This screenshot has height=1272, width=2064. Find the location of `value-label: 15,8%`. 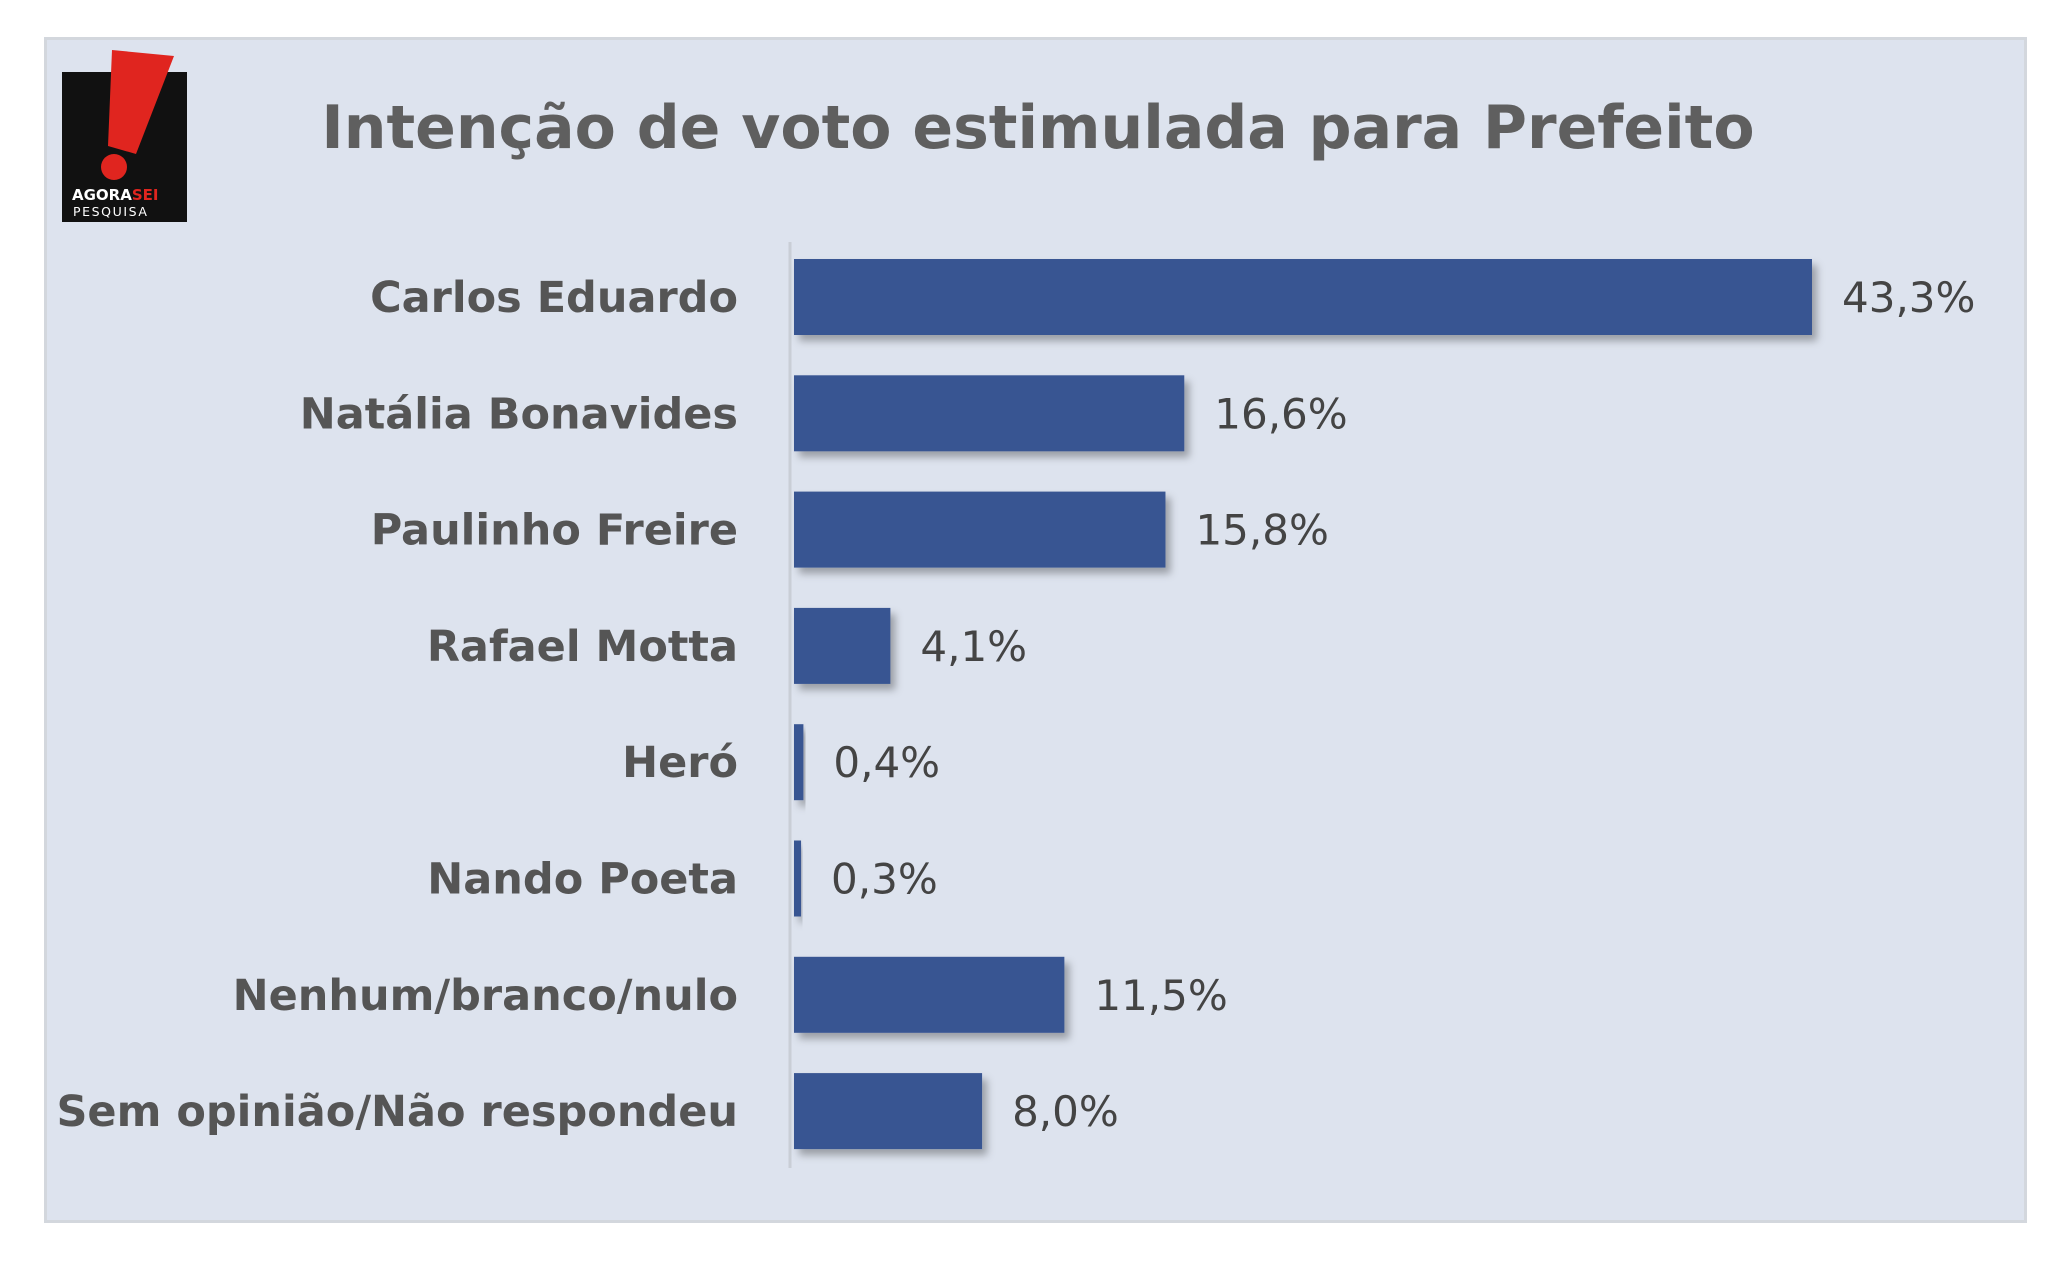

value-label: 15,8% is located at coordinates (1261, 530).